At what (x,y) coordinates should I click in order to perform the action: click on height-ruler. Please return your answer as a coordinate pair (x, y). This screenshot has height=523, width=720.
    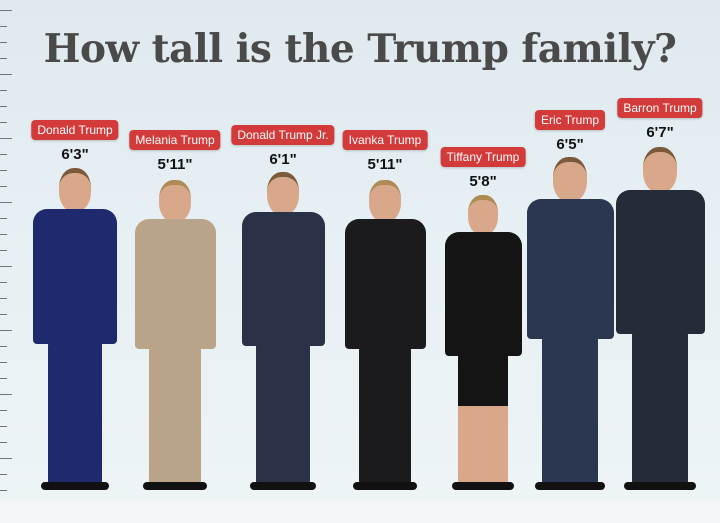
    Looking at the image, I should click on (7, 261).